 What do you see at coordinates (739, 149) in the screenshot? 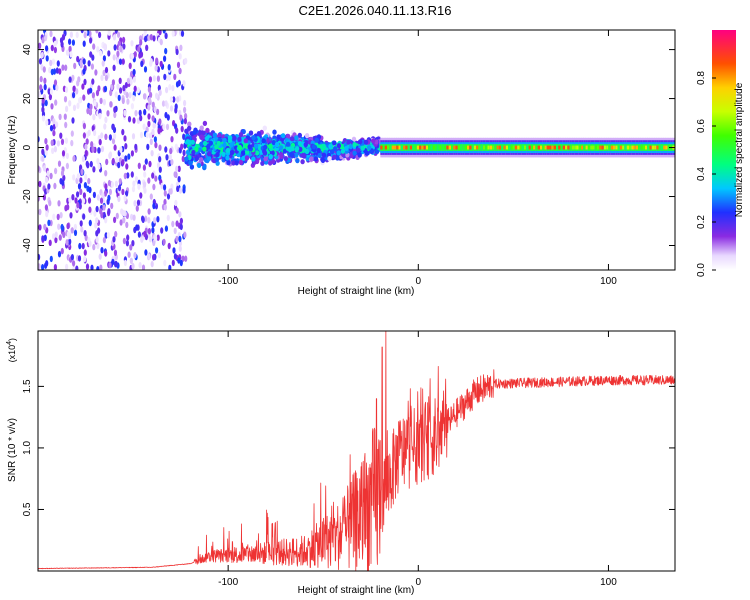
I see `colorbar-label: Normalized spectral amplitude` at bounding box center [739, 149].